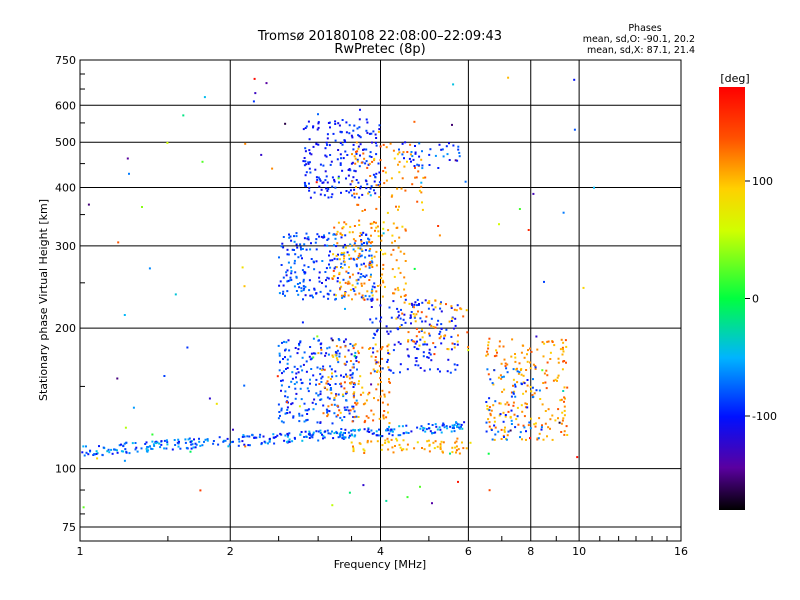 The height and width of the screenshot is (600, 800). What do you see at coordinates (380, 564) in the screenshot?
I see `x-axis-label: Frequency [MHz]` at bounding box center [380, 564].